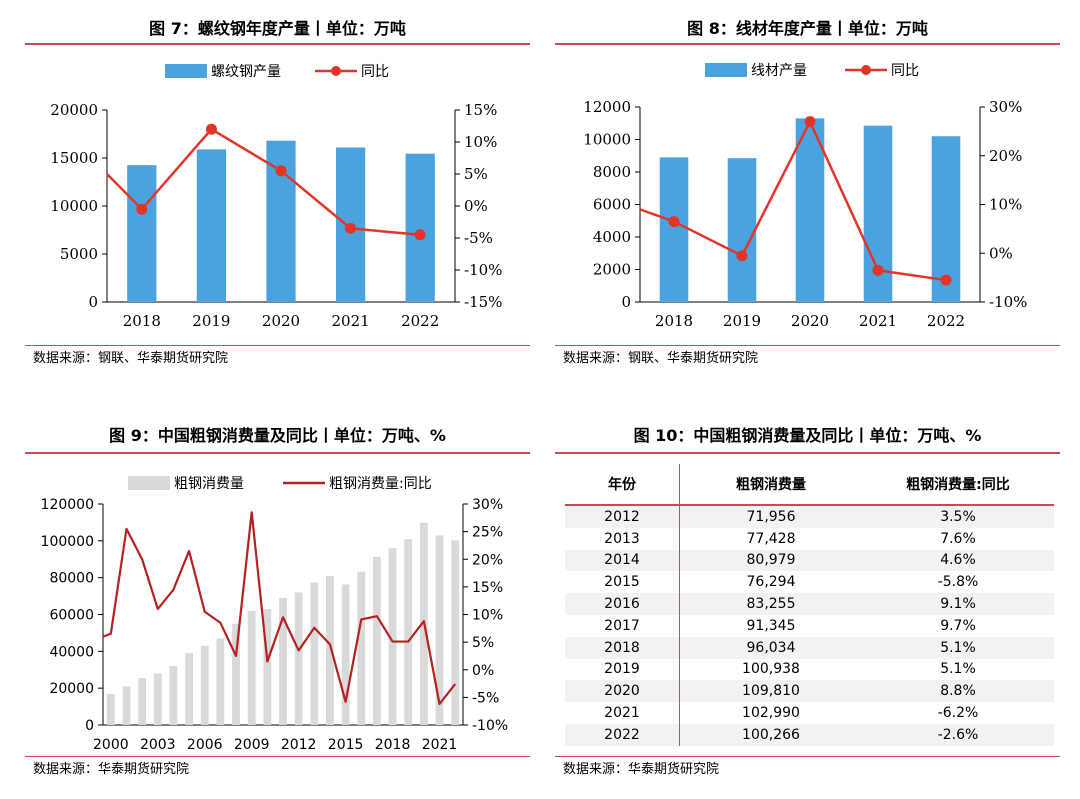  Describe the element at coordinates (111, 745) in the screenshot. I see `x-tick-label: 2000` at that location.